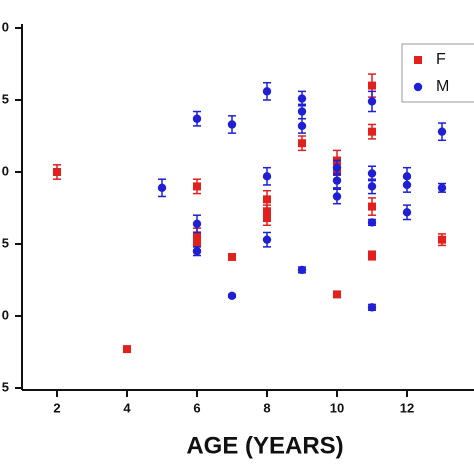 The height and width of the screenshot is (474, 474). What do you see at coordinates (437, 73) in the screenshot?
I see `legend-box` at bounding box center [437, 73].